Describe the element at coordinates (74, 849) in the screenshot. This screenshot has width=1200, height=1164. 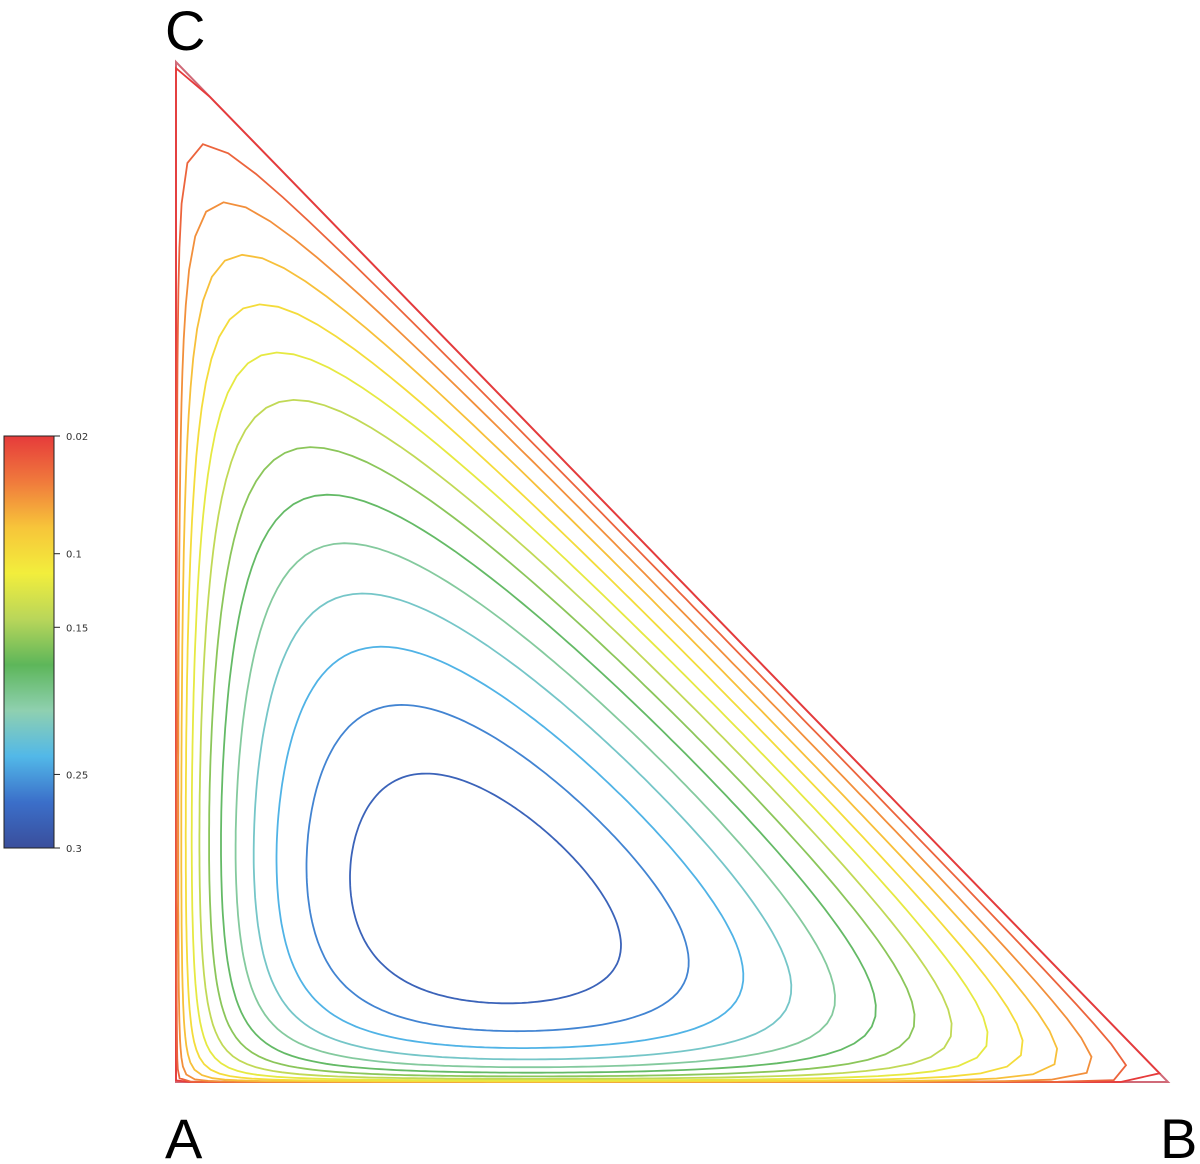
I see `colorbar-tick-label: 0.3` at that location.